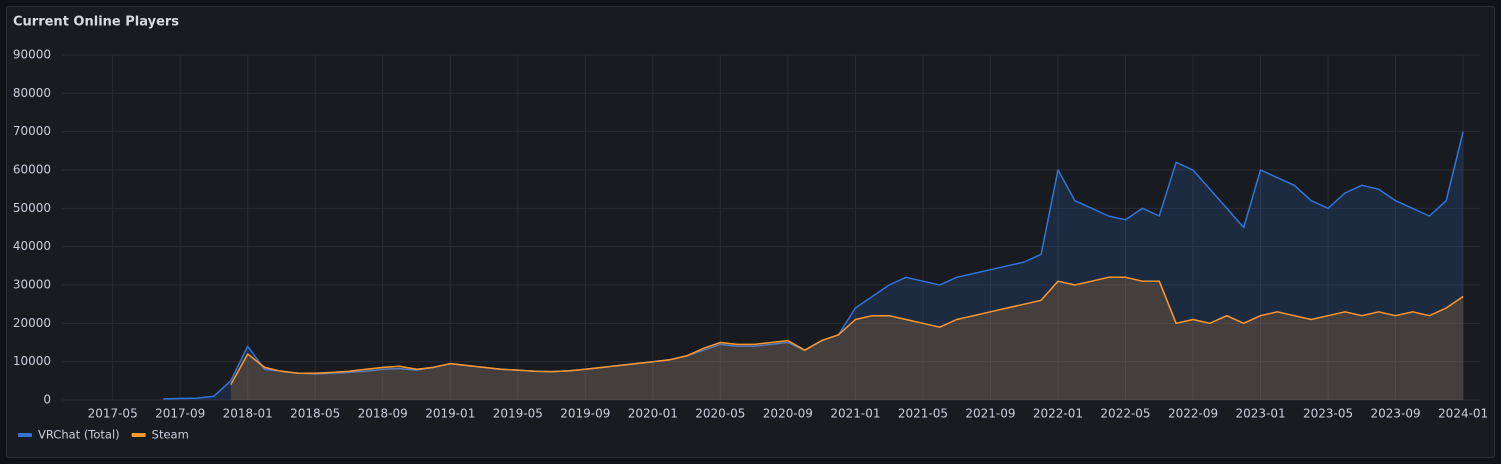  What do you see at coordinates (32, 93) in the screenshot?
I see `y-tick-label: 80000` at bounding box center [32, 93].